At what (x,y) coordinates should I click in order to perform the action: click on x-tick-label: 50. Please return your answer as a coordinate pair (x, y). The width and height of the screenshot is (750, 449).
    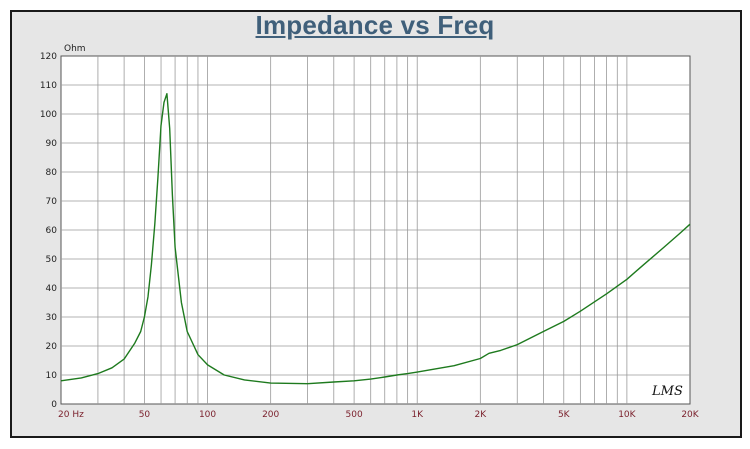
    Looking at the image, I should click on (145, 415).